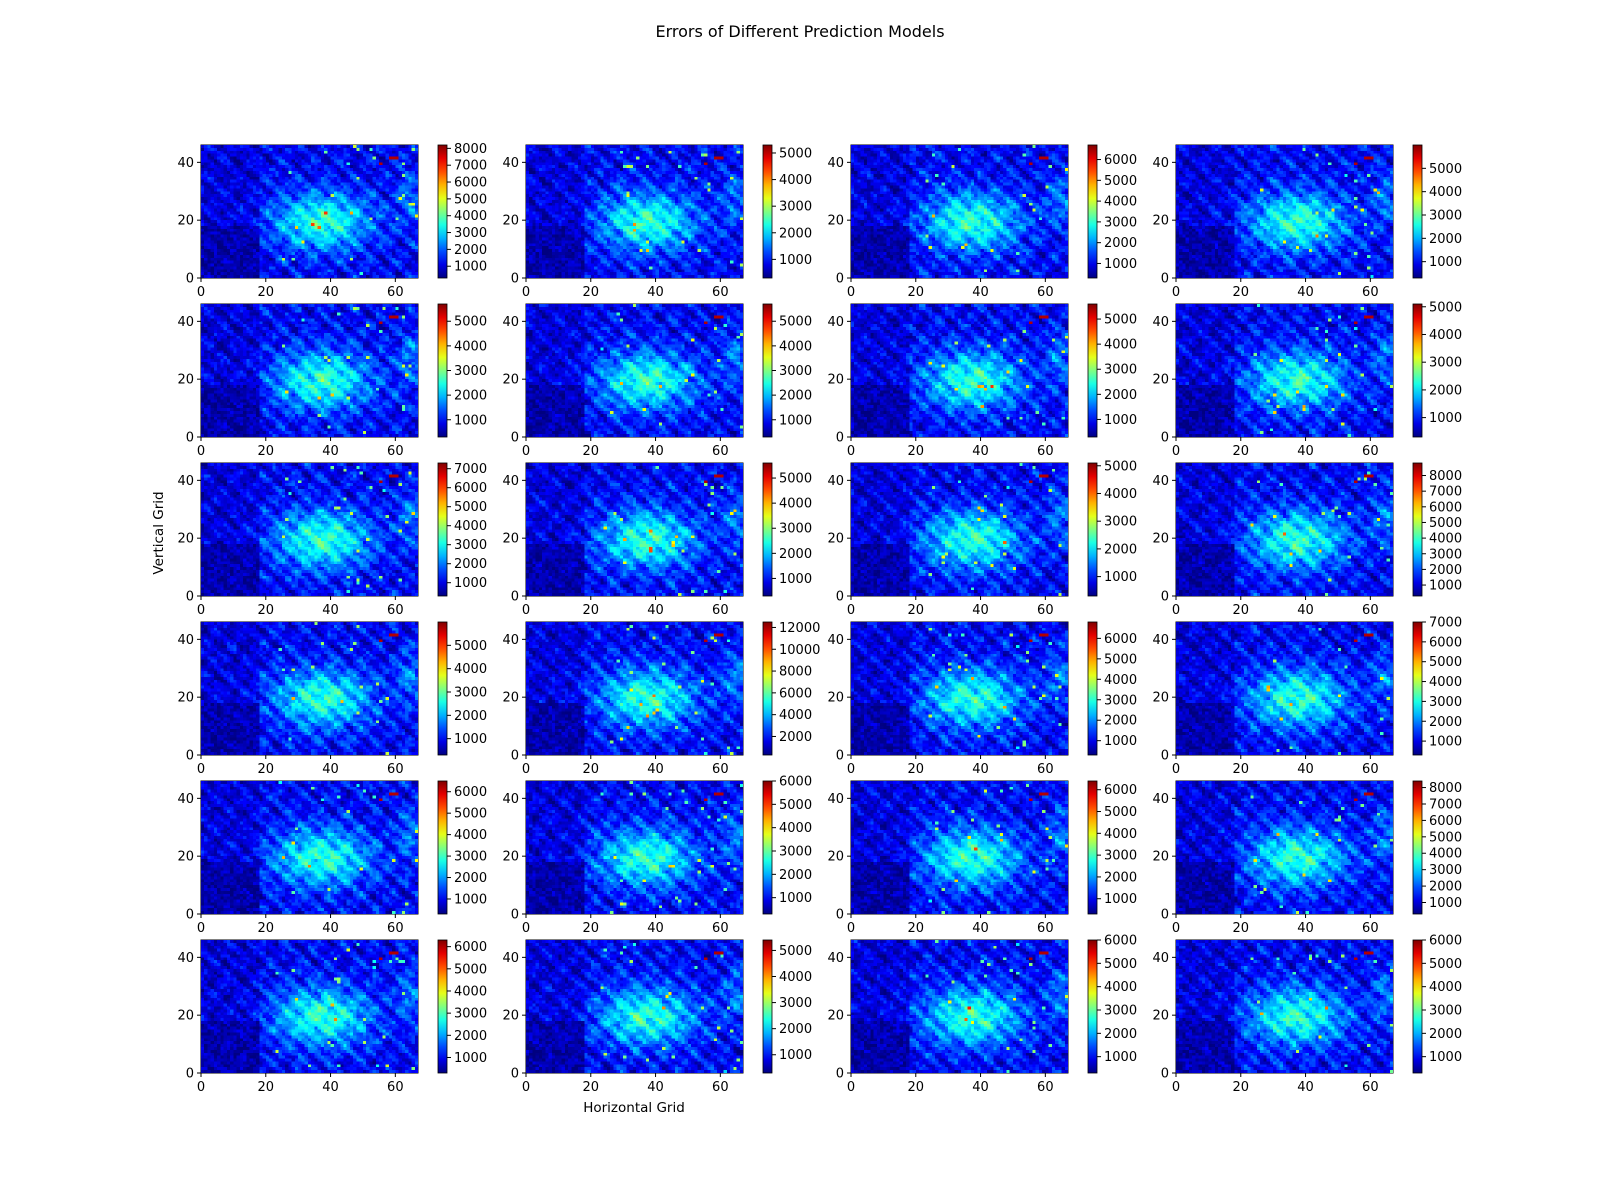 This screenshot has height=1200, width=1600. I want to click on x-axis-label: Horizontal Grid, so click(634, 1108).